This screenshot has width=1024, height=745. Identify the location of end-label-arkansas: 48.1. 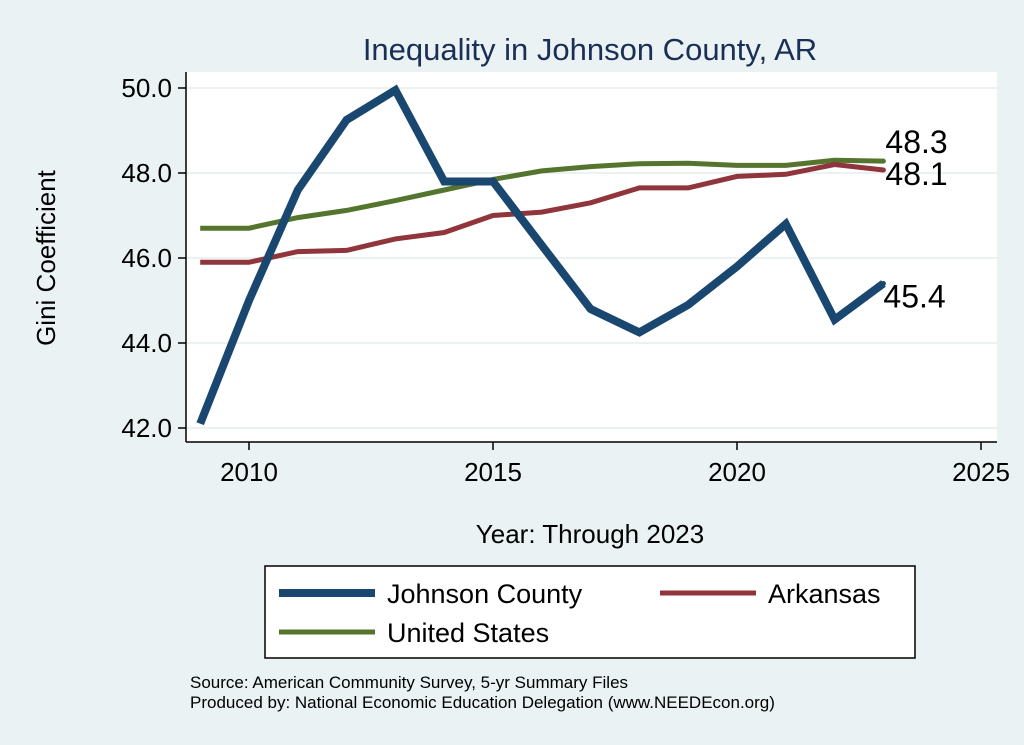
(916, 174).